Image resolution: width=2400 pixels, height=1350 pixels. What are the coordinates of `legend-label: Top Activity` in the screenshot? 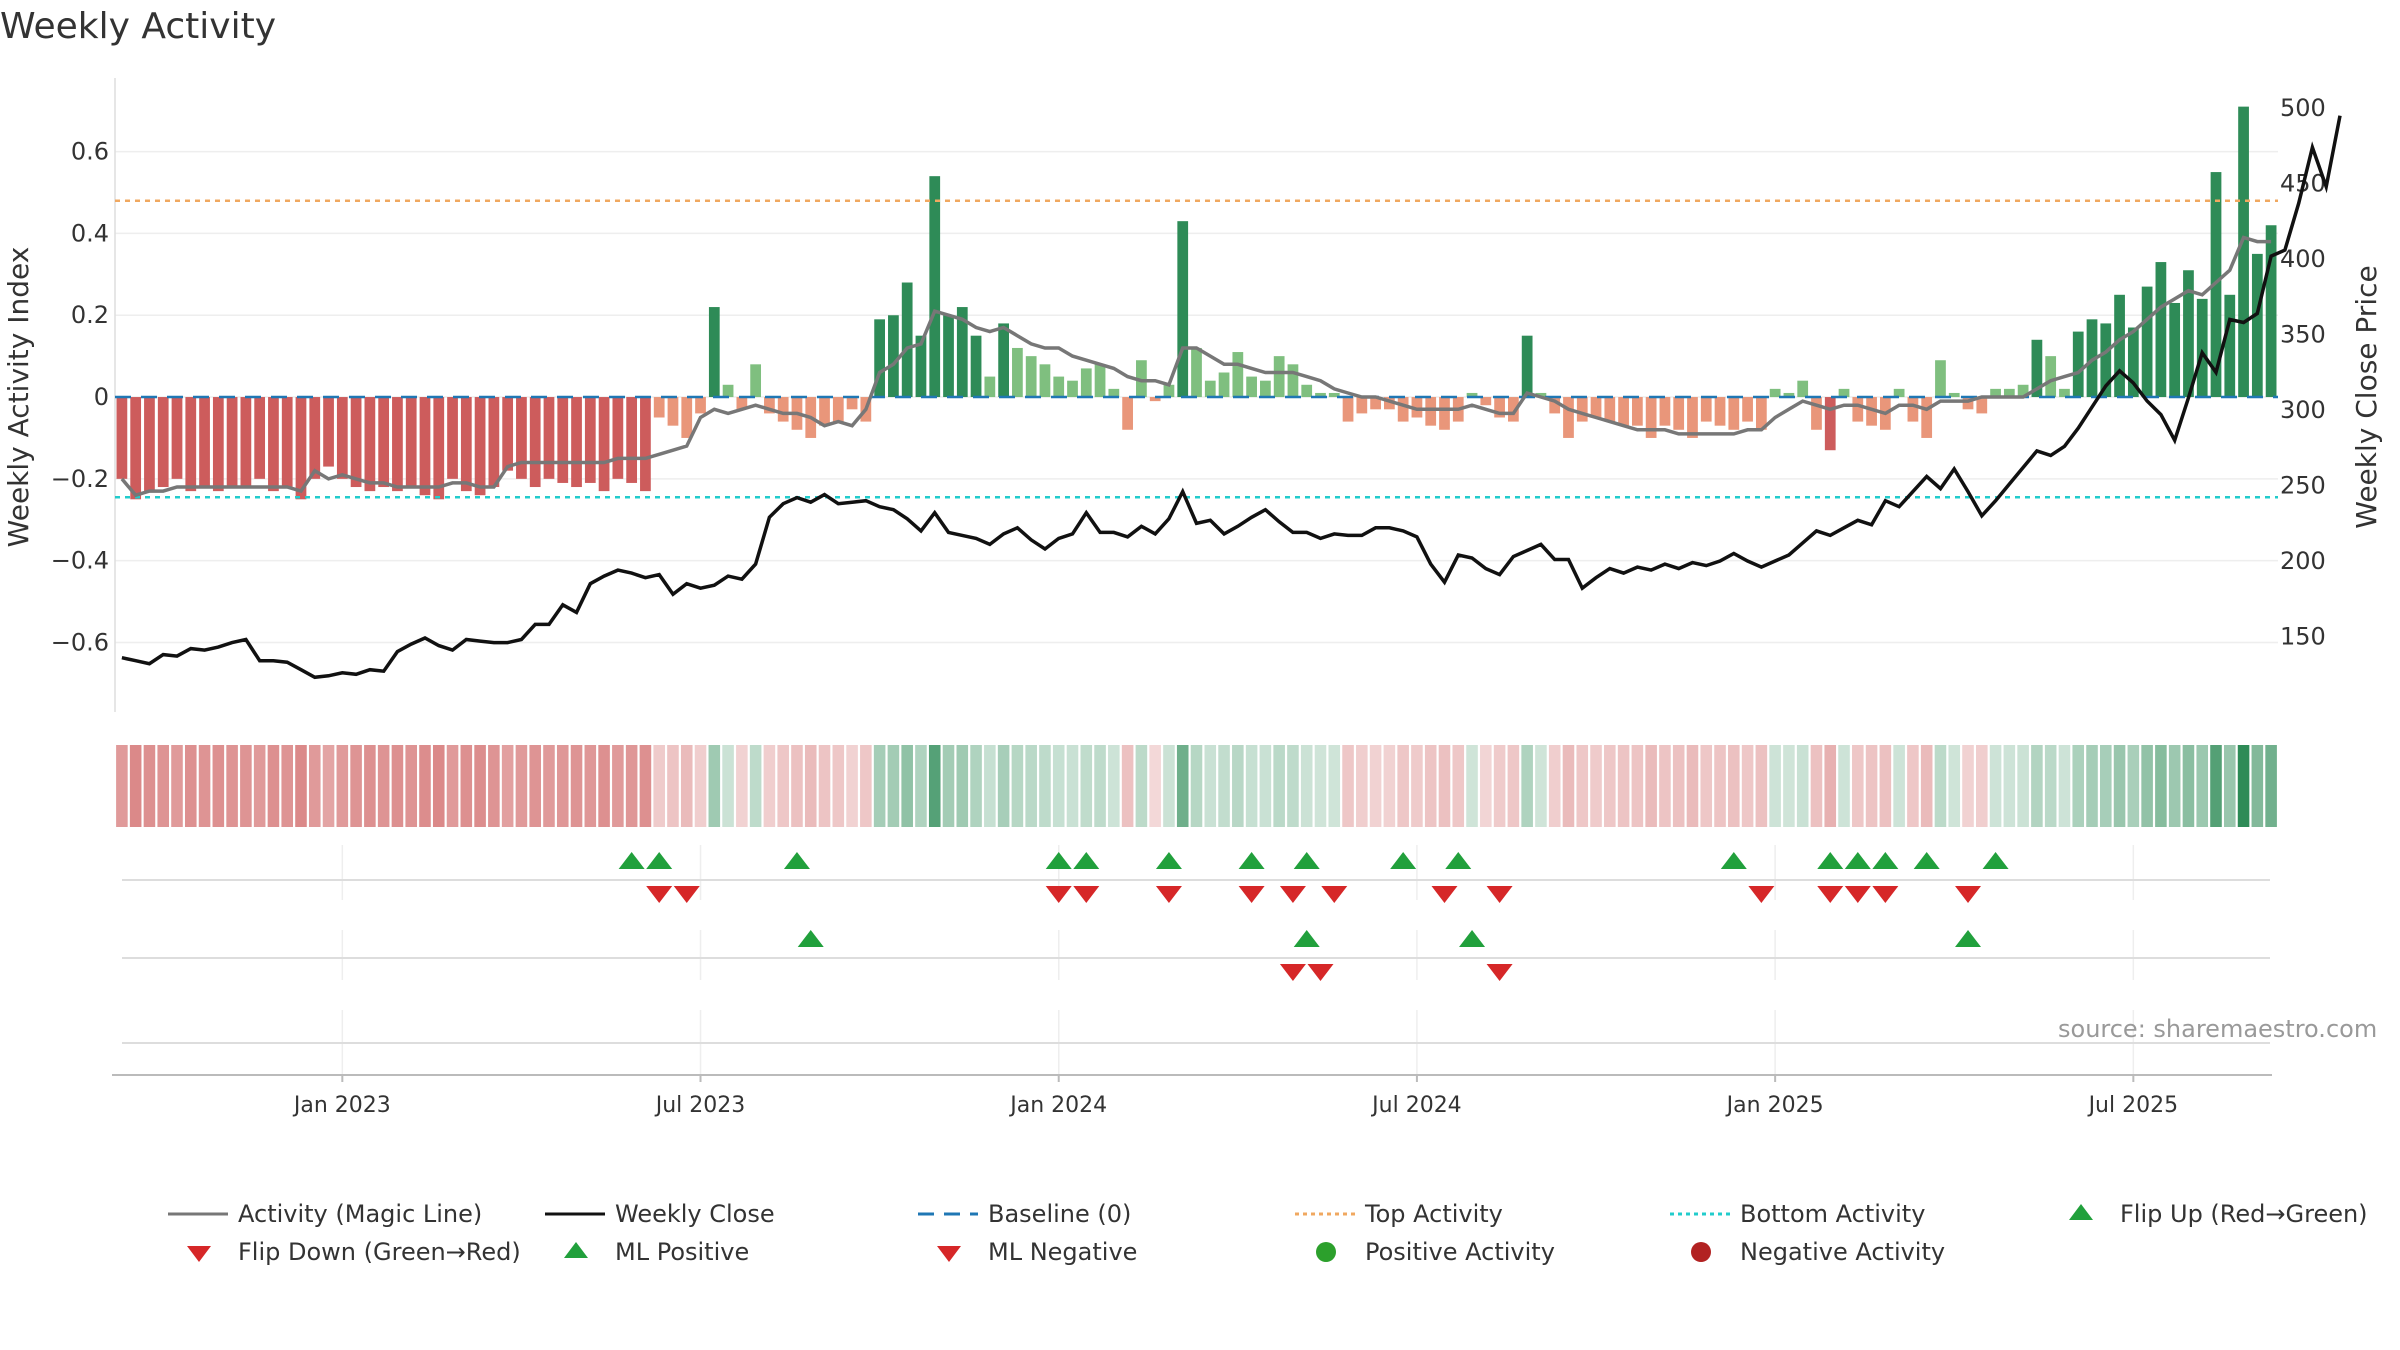 It's located at (1434, 1214).